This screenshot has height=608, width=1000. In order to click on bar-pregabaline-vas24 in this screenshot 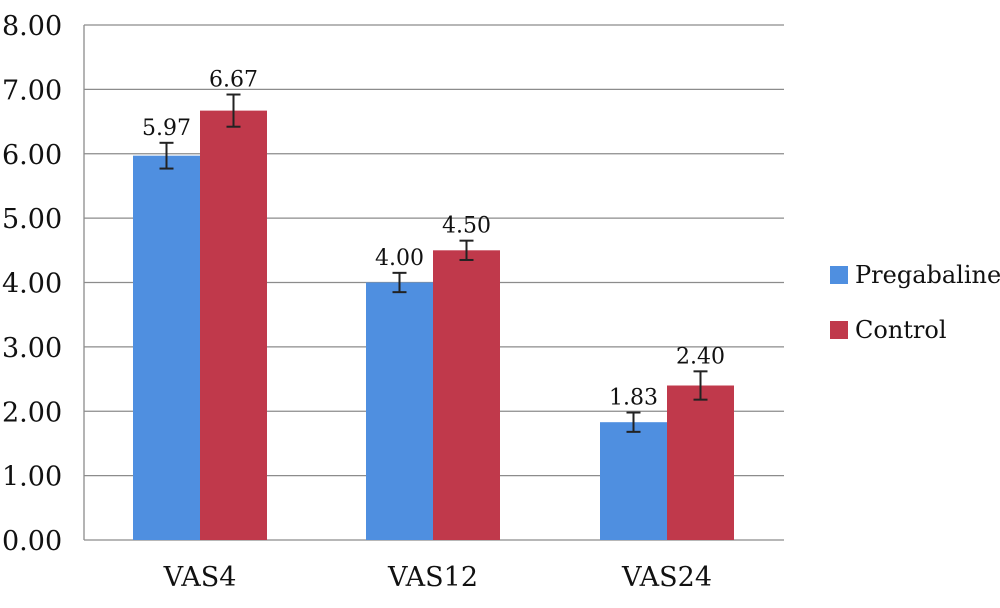, I will do `click(633, 481)`.